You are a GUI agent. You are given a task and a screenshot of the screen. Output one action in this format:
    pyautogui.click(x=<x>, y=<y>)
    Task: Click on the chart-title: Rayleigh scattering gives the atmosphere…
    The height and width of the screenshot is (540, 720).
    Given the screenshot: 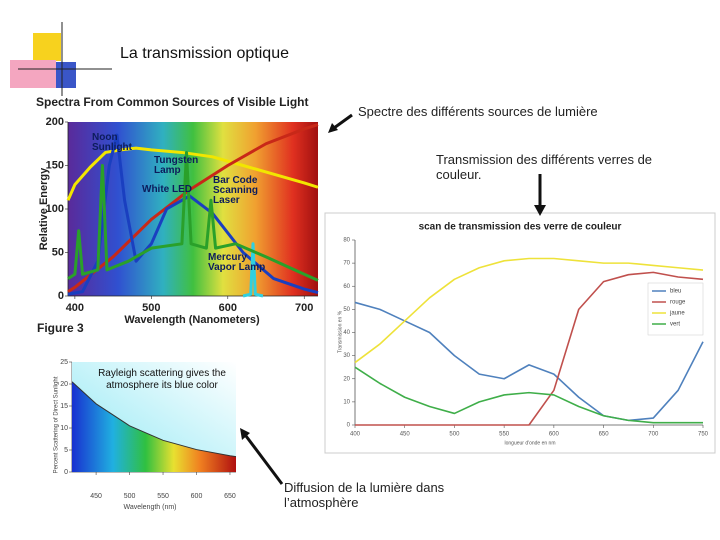 What is the action you would take?
    pyautogui.click(x=162, y=379)
    